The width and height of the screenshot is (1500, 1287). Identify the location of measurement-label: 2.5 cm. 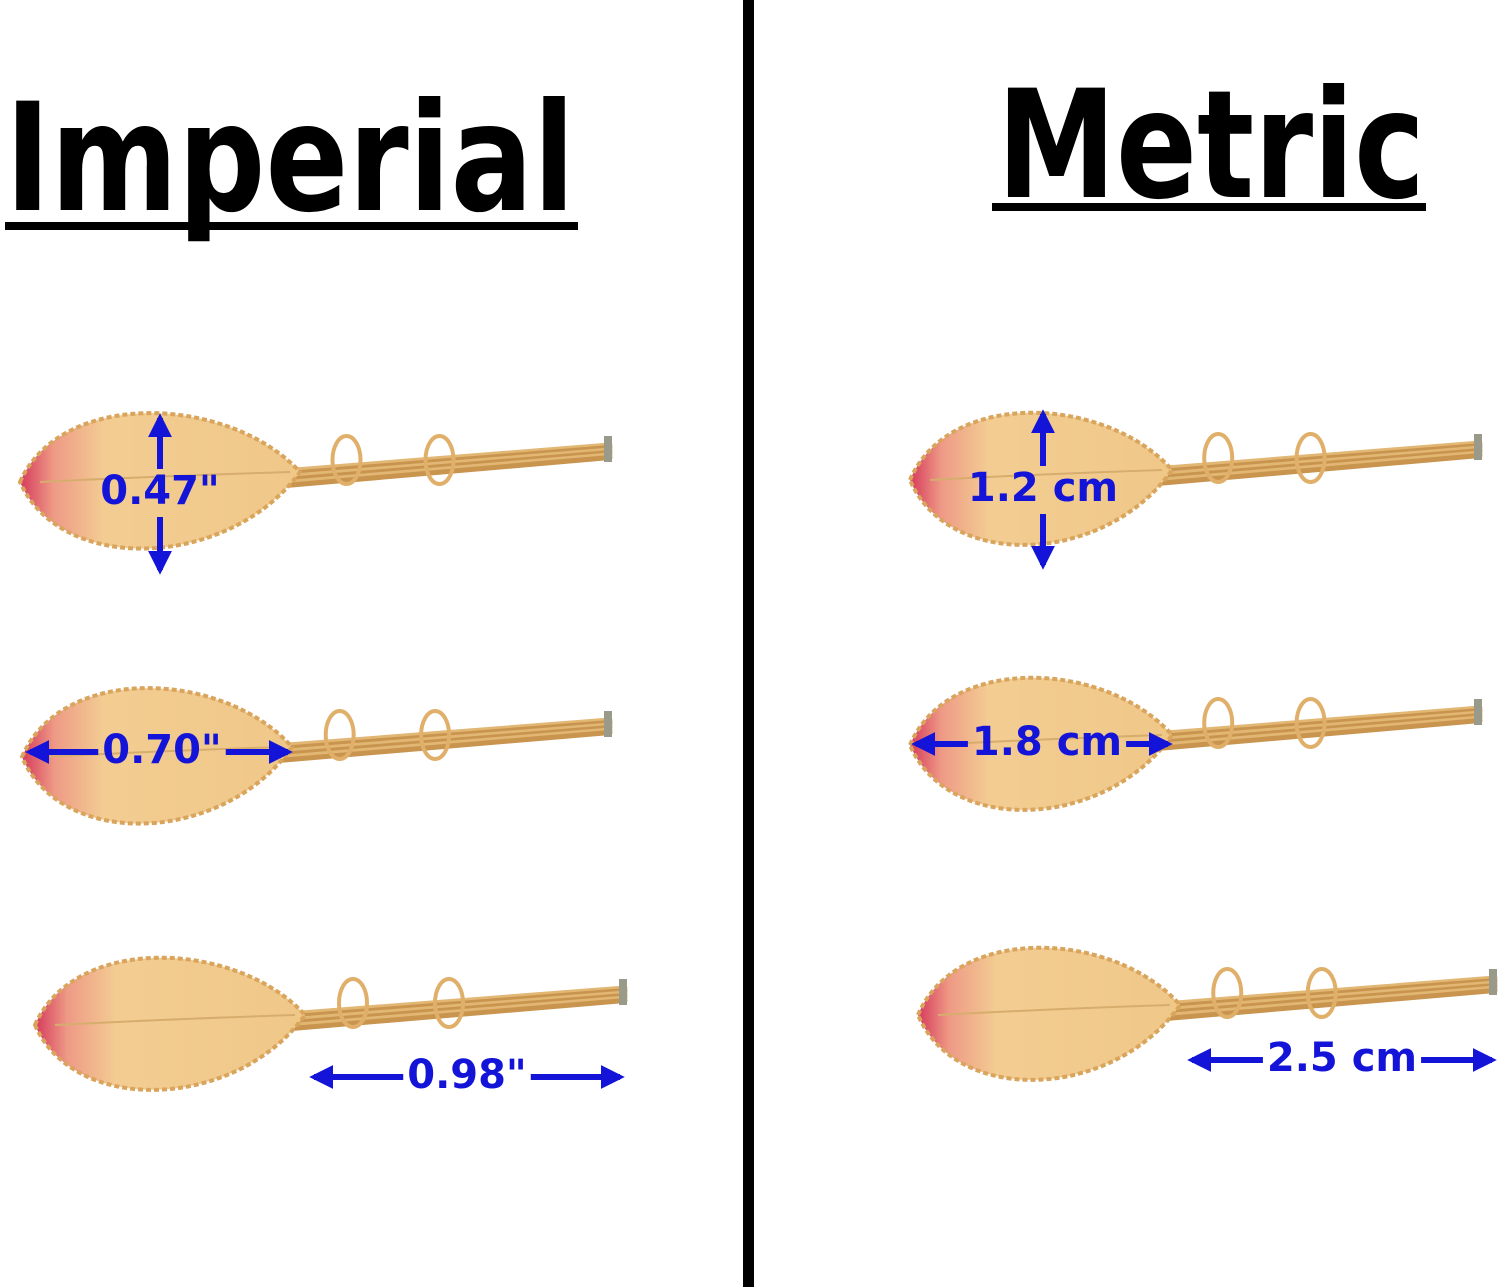
(1342, 1058).